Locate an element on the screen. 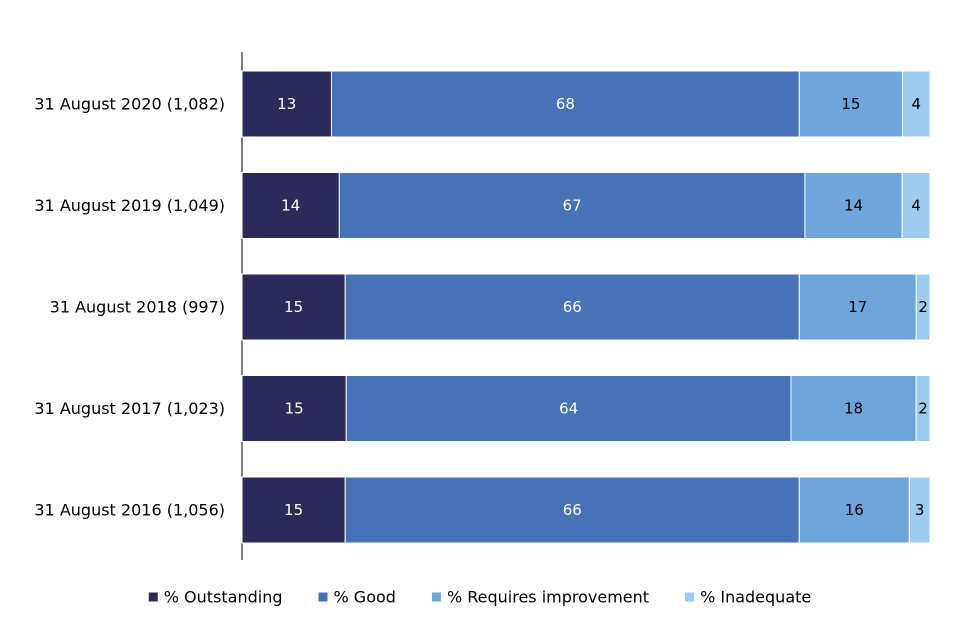 The width and height of the screenshot is (960, 640). bar-value-label: 18 is located at coordinates (853, 409).